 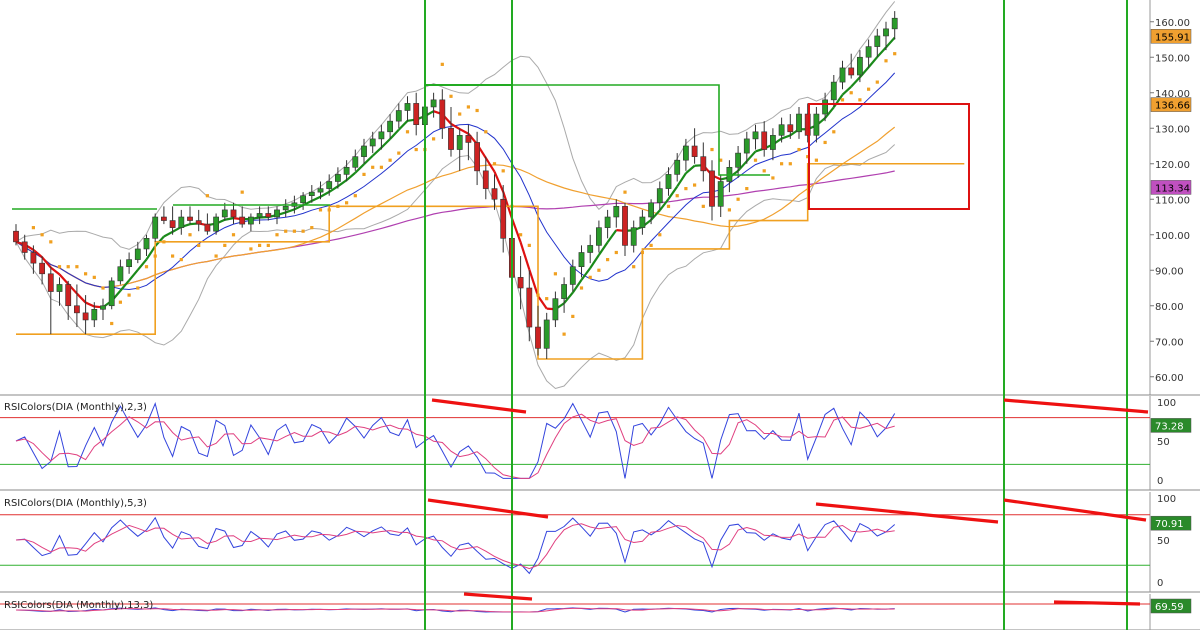 I want to click on y-tick-label: 110.00, so click(x=1172, y=200).